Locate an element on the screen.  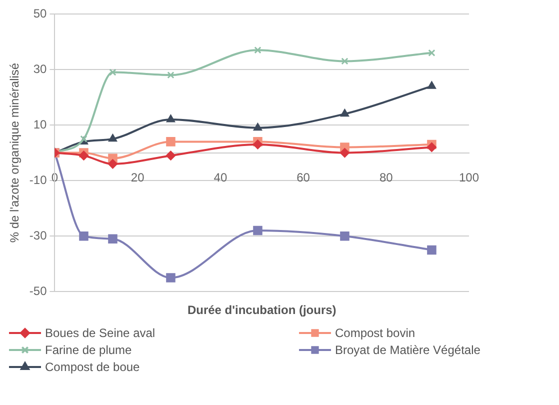
x-tick-label: 40 is located at coordinates (221, 177).